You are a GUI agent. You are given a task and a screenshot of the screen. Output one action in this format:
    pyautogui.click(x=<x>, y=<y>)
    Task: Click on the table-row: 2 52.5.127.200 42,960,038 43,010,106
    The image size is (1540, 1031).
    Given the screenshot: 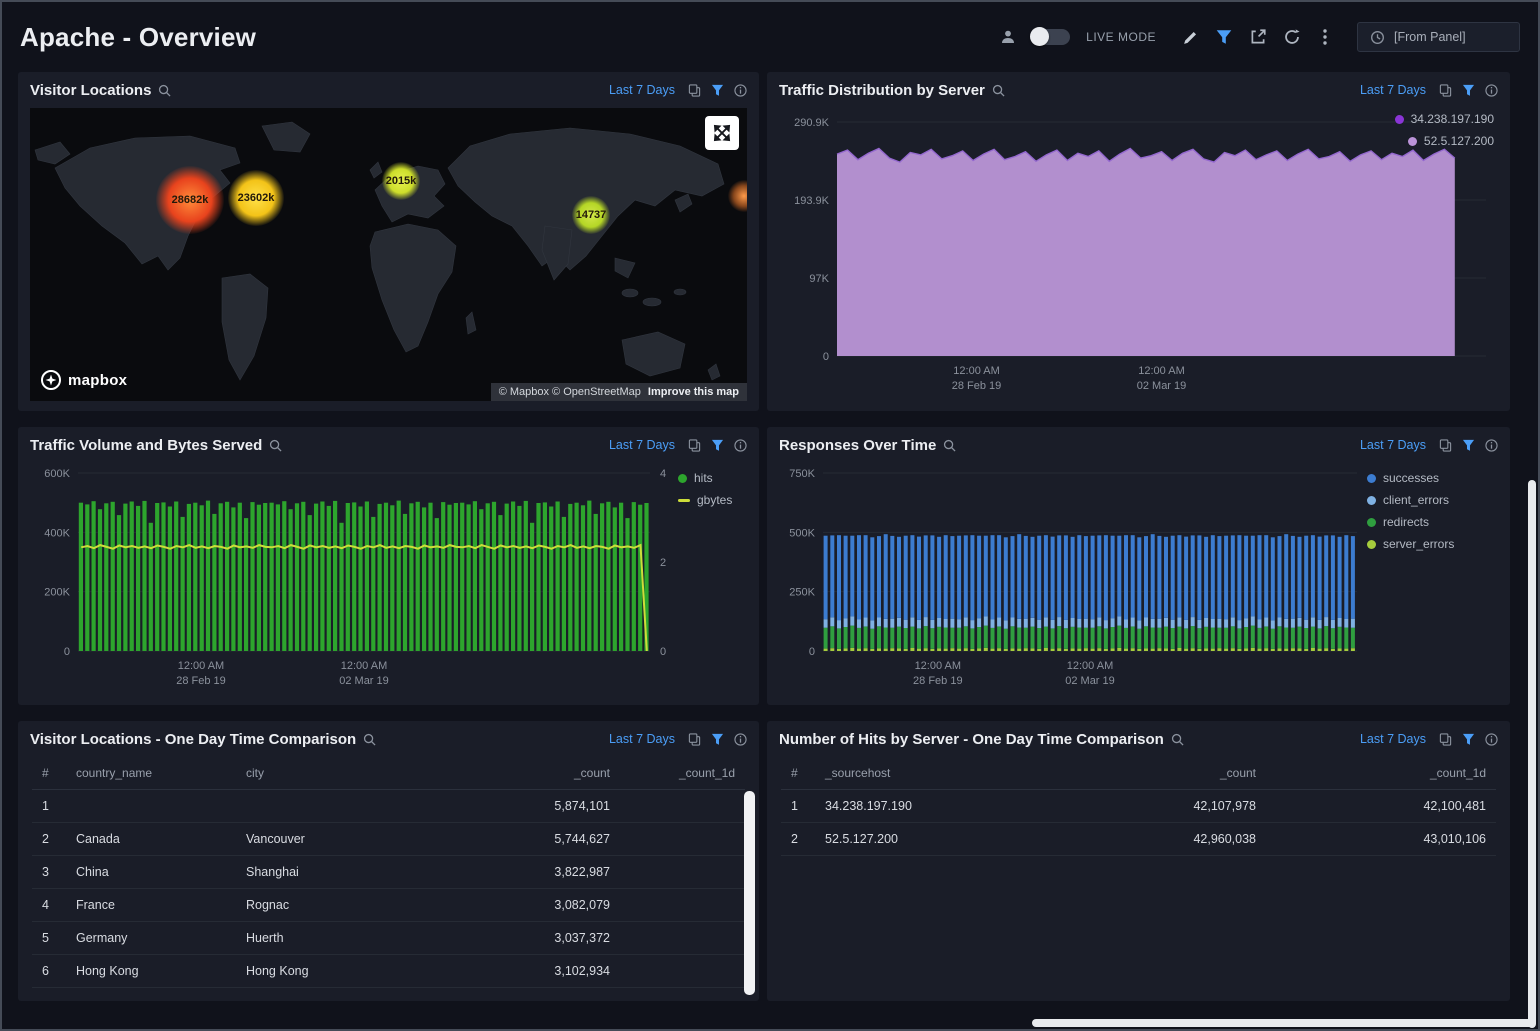 What is the action you would take?
    pyautogui.click(x=1138, y=839)
    